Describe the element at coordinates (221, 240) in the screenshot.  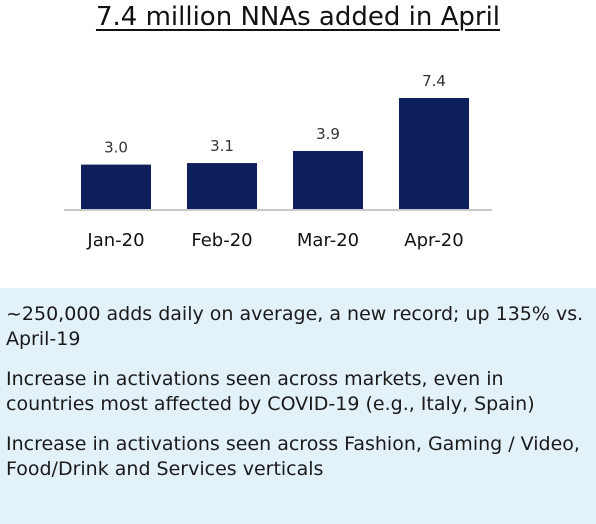
I see `tick-label-feb-20: Feb-20` at that location.